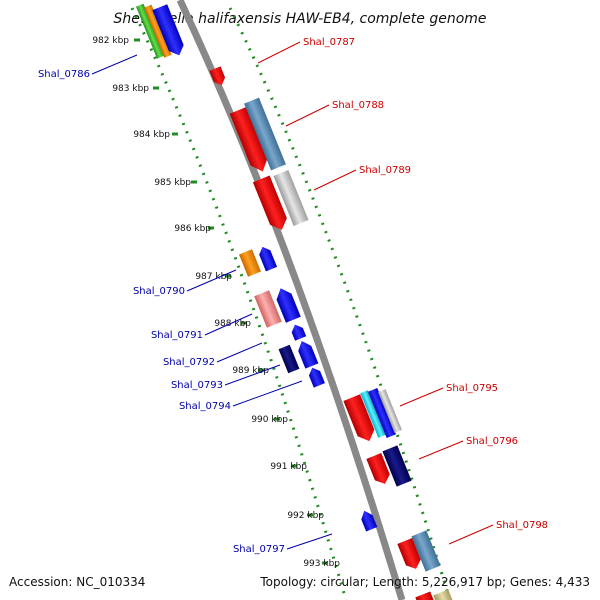 The width and height of the screenshot is (600, 600). What do you see at coordinates (492, 441) in the screenshot?
I see `label-shal-0796: Shal_0796` at bounding box center [492, 441].